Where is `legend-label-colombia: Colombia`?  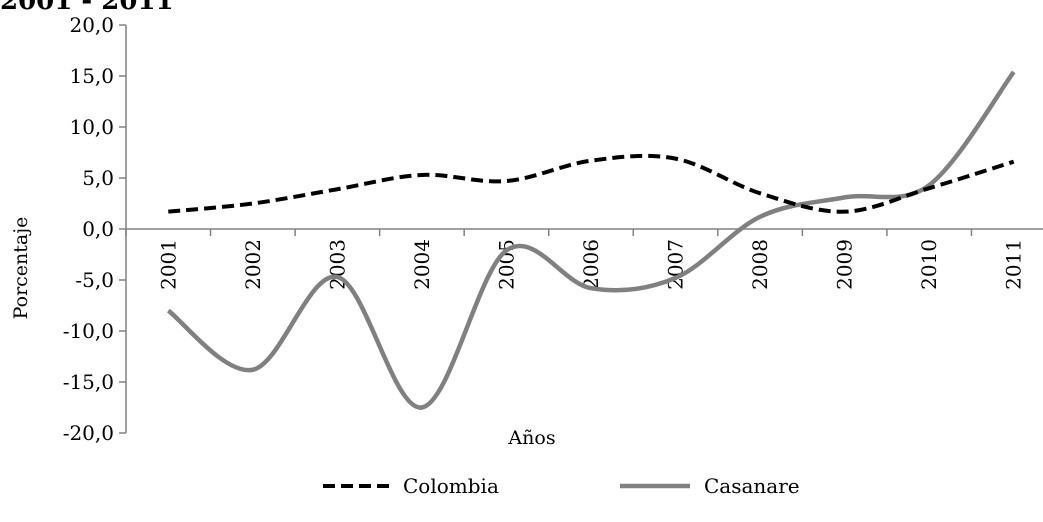
legend-label-colombia: Colombia is located at coordinates (451, 486).